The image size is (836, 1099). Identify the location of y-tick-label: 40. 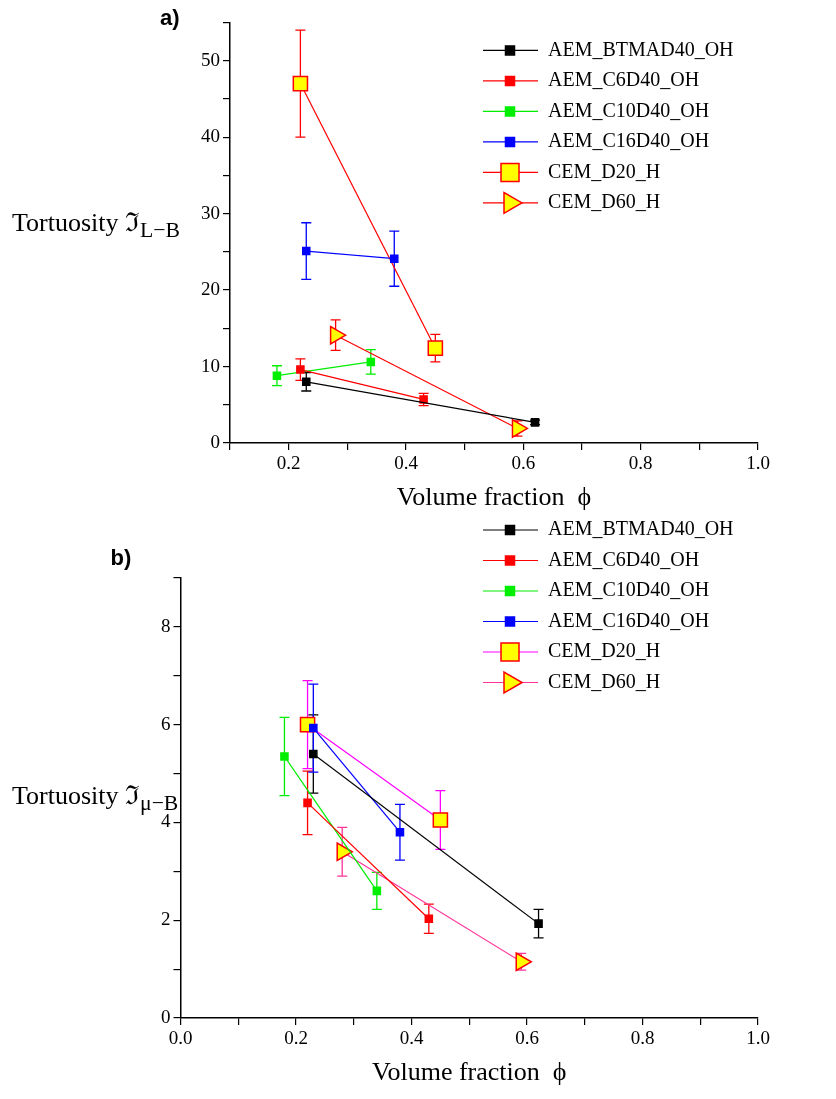
(210, 136).